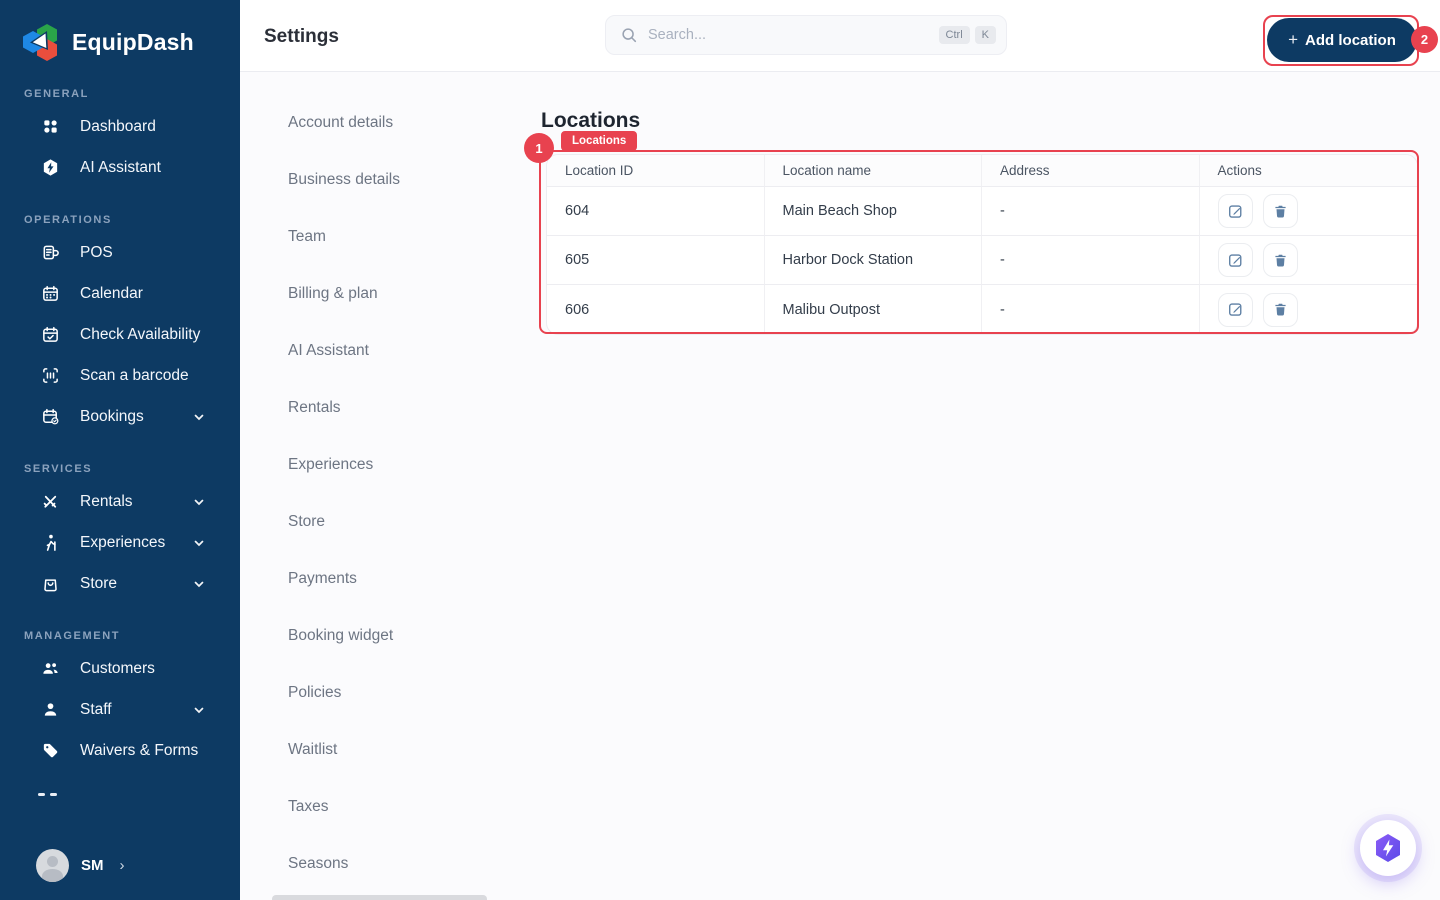 This screenshot has width=1440, height=900. What do you see at coordinates (123, 542) in the screenshot?
I see `sidebar-item-label: Experiences` at bounding box center [123, 542].